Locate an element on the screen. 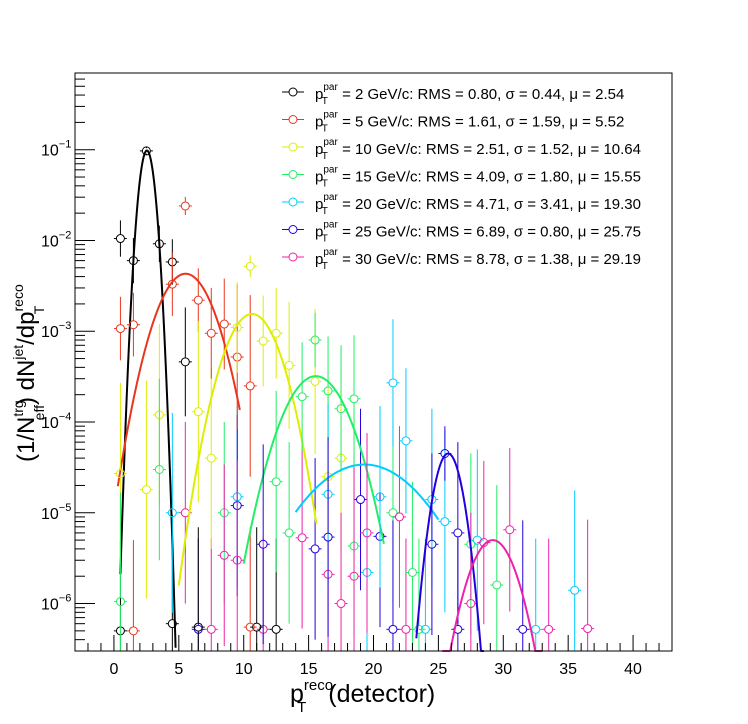 This screenshot has height=724, width=748. series-2-fit is located at coordinates (247, 449).